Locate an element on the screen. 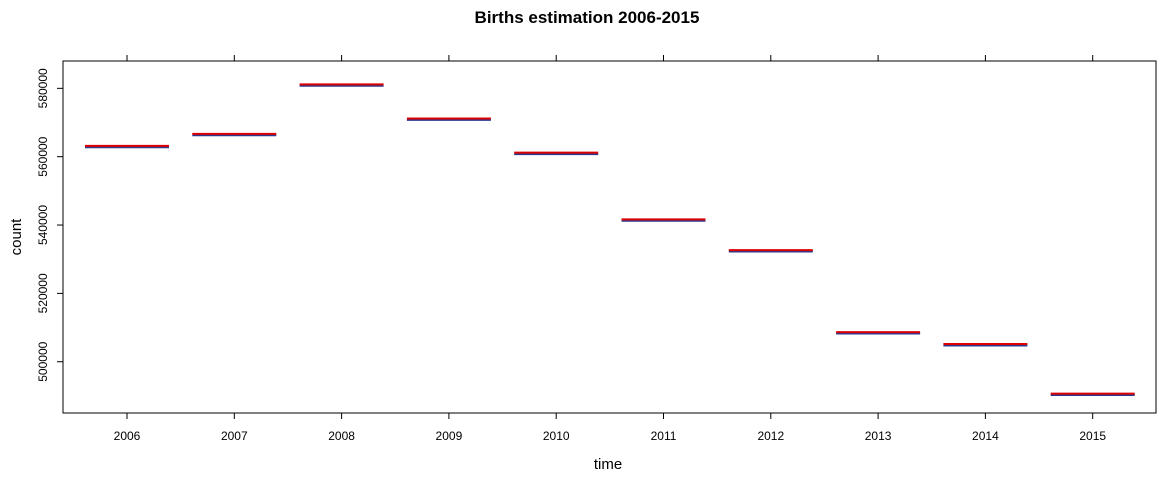 This screenshot has width=1173, height=485. x-tick-label: 2008 is located at coordinates (341, 436).